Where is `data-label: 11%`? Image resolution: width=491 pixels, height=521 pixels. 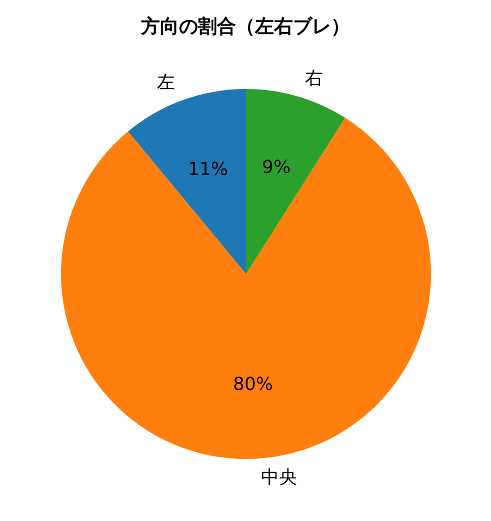 data-label: 11% is located at coordinates (208, 169).